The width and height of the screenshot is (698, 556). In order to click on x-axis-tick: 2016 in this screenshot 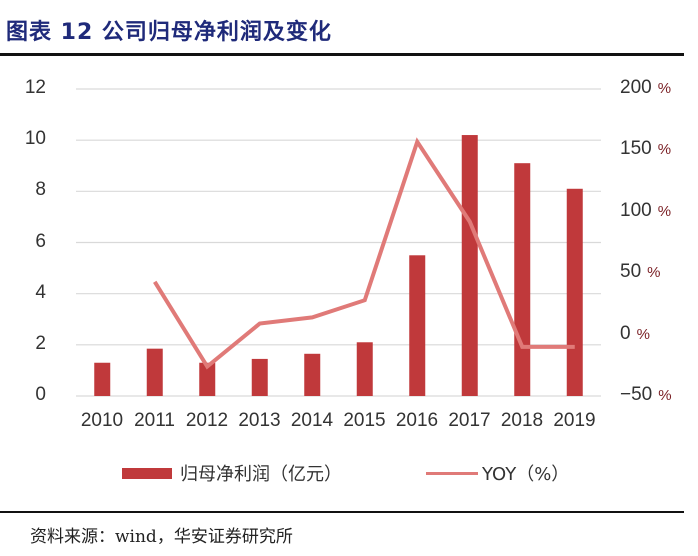, I will do `click(417, 420)`.